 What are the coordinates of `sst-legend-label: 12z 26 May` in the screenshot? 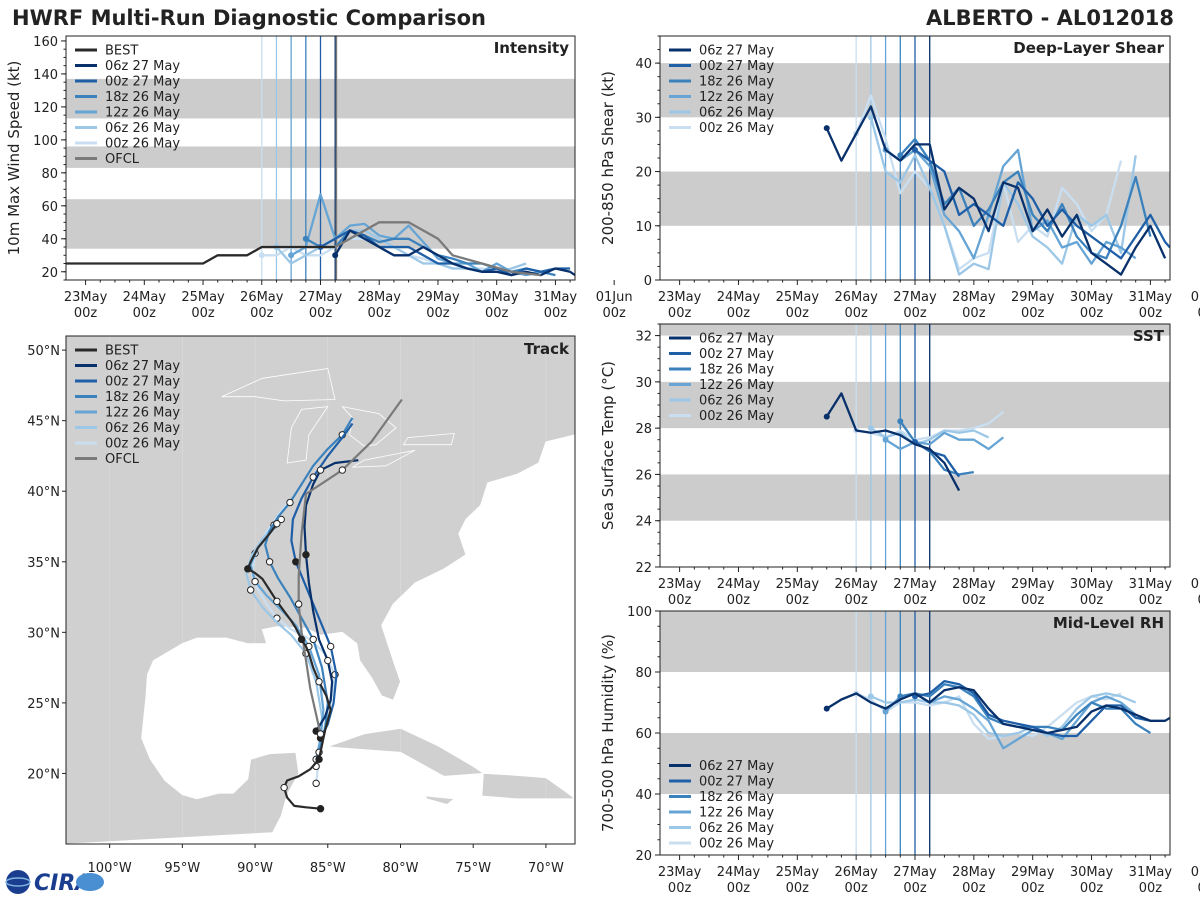 It's located at (736, 385).